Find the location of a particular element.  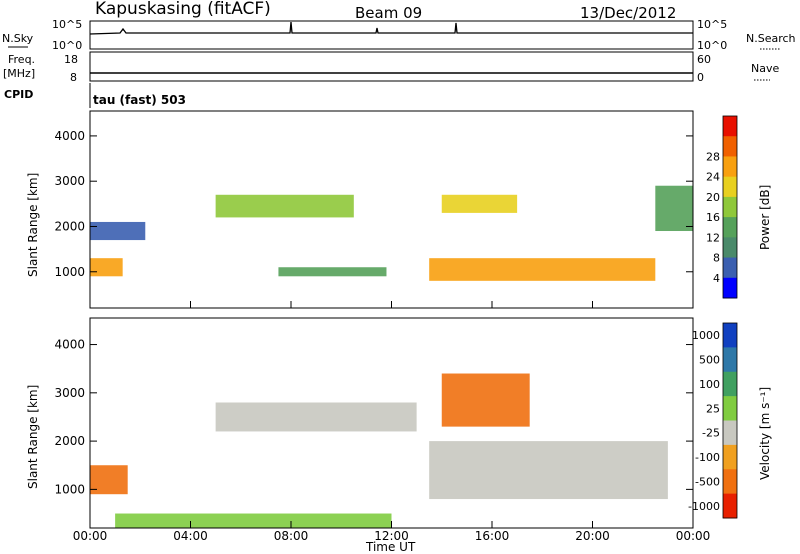

freq-label: Freq. is located at coordinates (21, 59).